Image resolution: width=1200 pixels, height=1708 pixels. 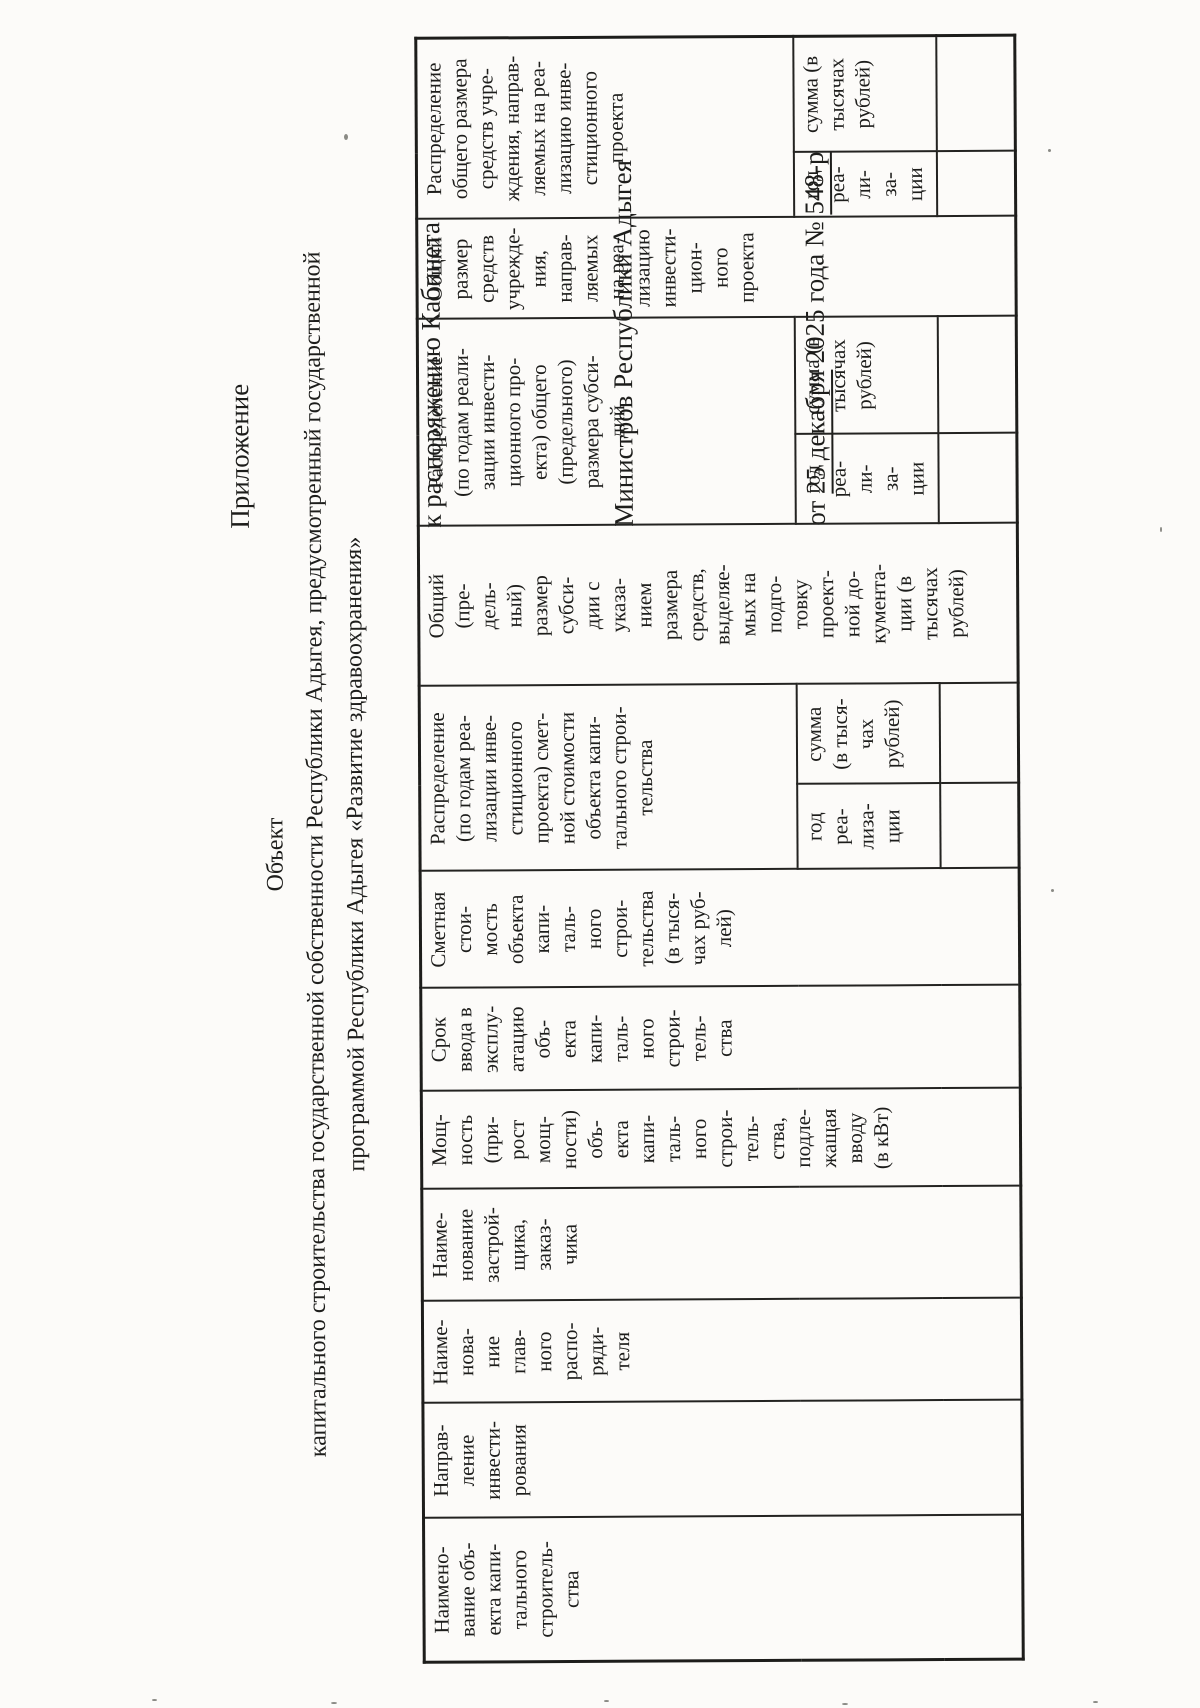 What do you see at coordinates (979, 733) in the screenshot?
I see `data-cell-cost-sum-empty` at bounding box center [979, 733].